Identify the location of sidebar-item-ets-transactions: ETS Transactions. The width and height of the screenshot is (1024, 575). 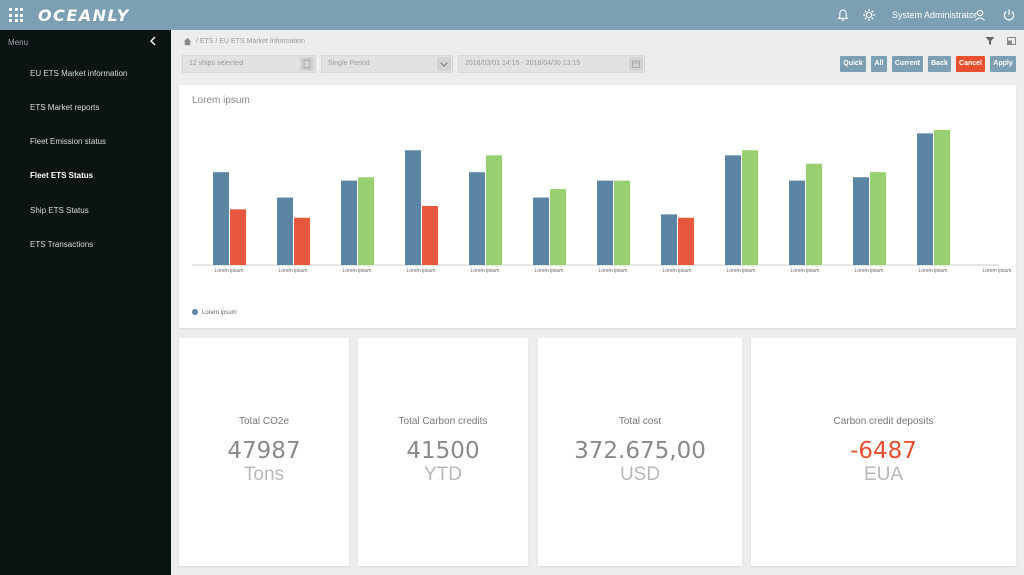
(62, 244).